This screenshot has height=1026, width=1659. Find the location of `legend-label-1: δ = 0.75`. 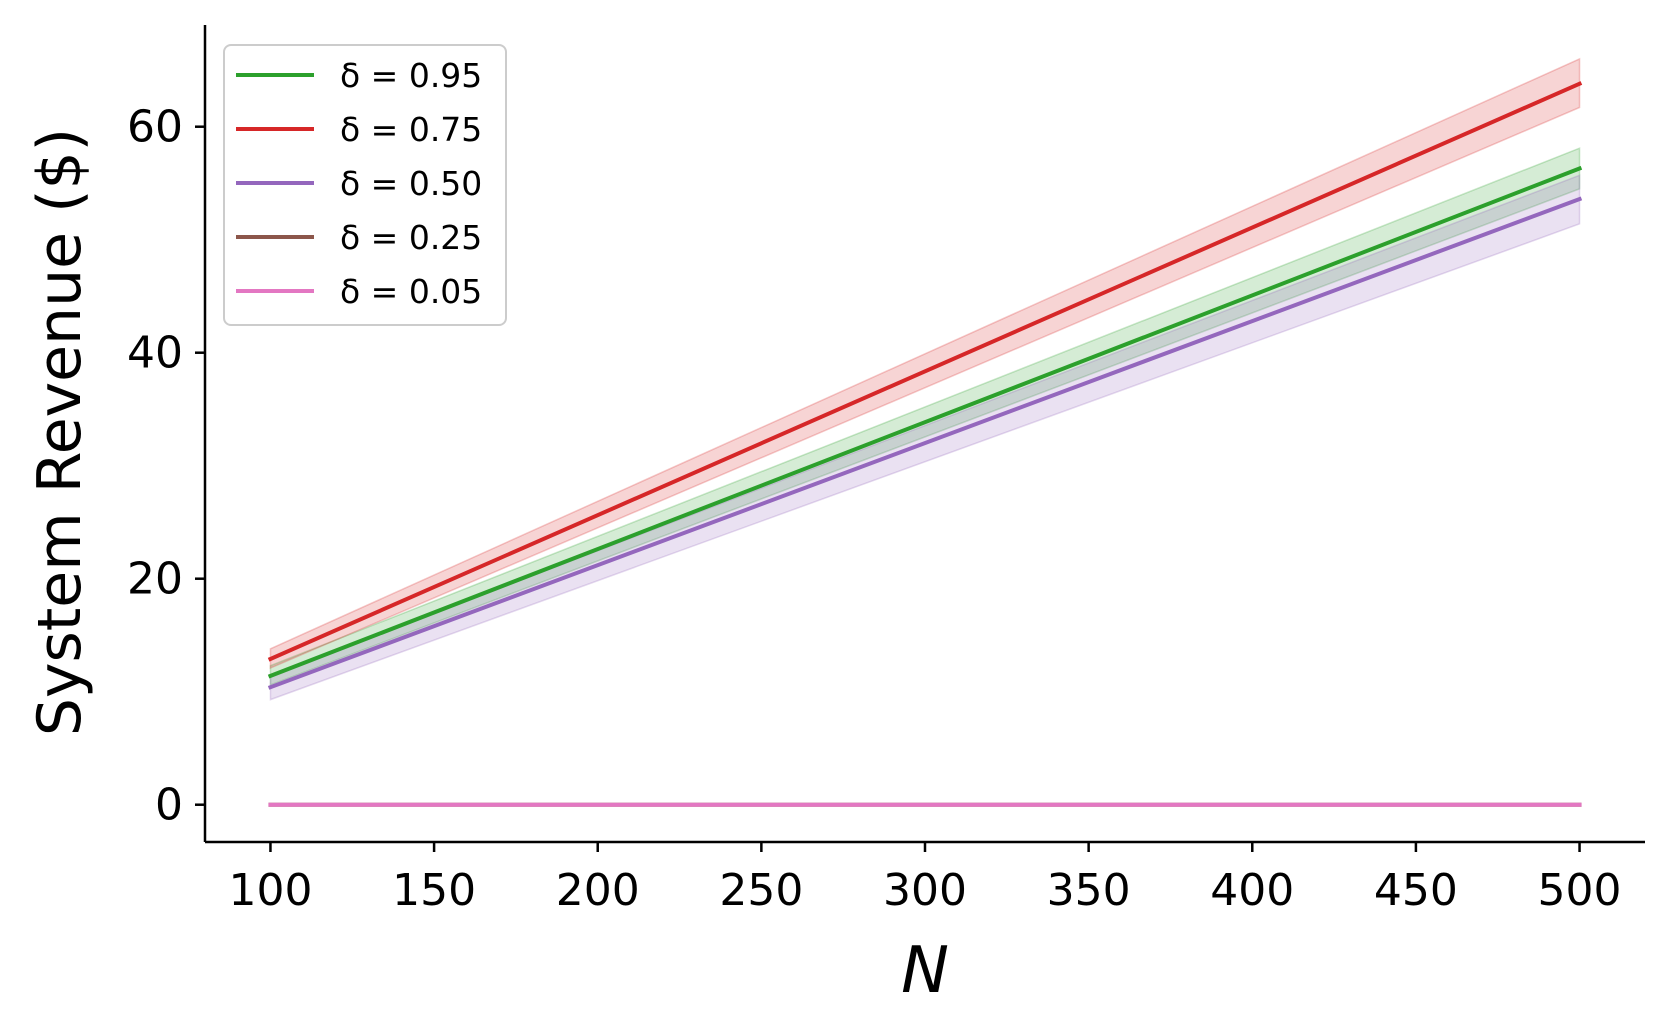

legend-label-1: δ = 0.75 is located at coordinates (411, 129).